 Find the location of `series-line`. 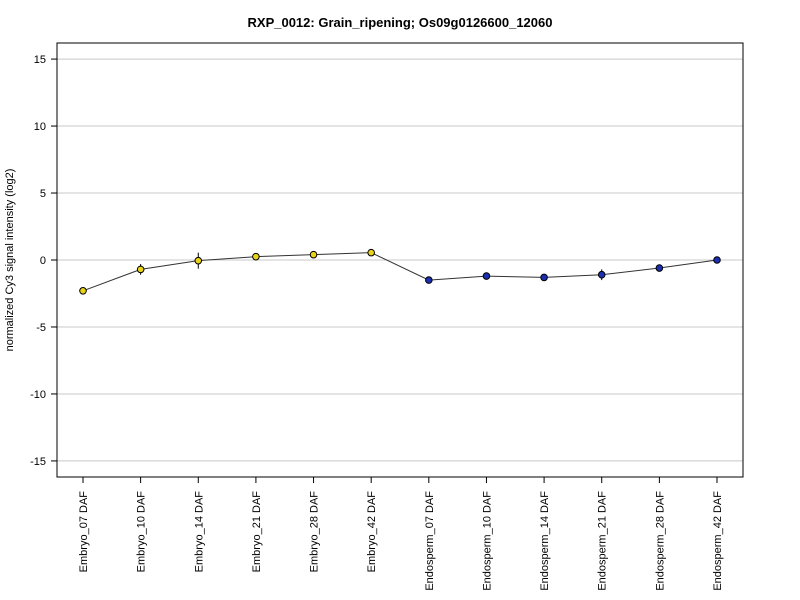

series-line is located at coordinates (400, 272).